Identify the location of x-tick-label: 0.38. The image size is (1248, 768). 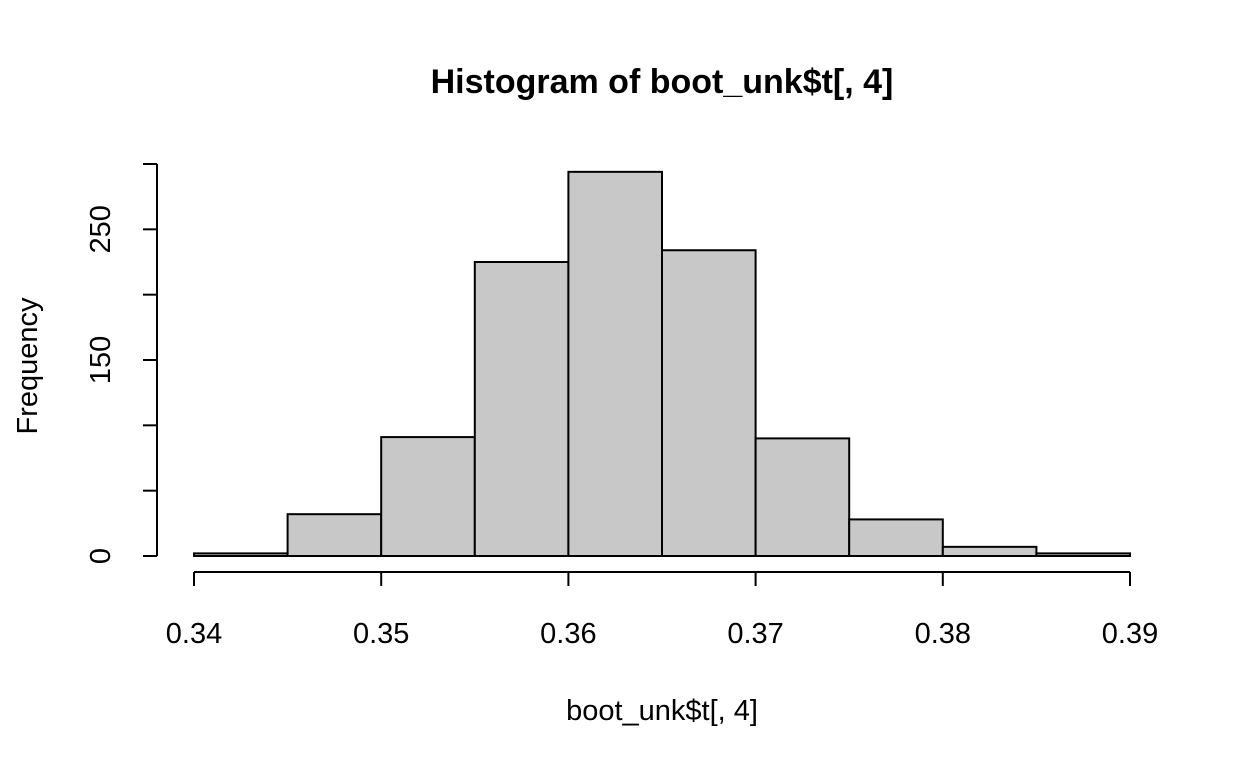
(943, 634).